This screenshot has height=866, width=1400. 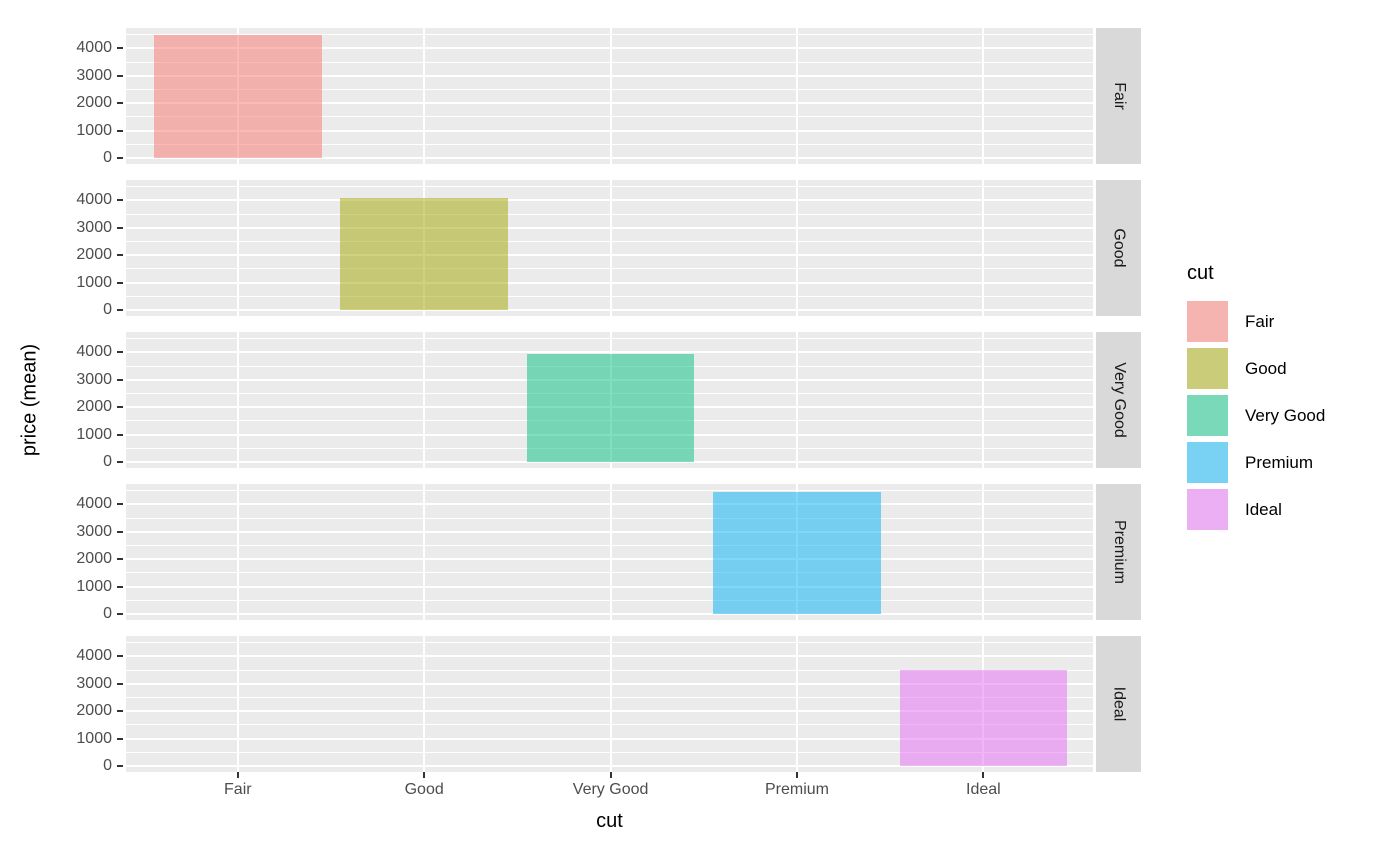 What do you see at coordinates (1285, 415) in the screenshot?
I see `legend-label: Very Good` at bounding box center [1285, 415].